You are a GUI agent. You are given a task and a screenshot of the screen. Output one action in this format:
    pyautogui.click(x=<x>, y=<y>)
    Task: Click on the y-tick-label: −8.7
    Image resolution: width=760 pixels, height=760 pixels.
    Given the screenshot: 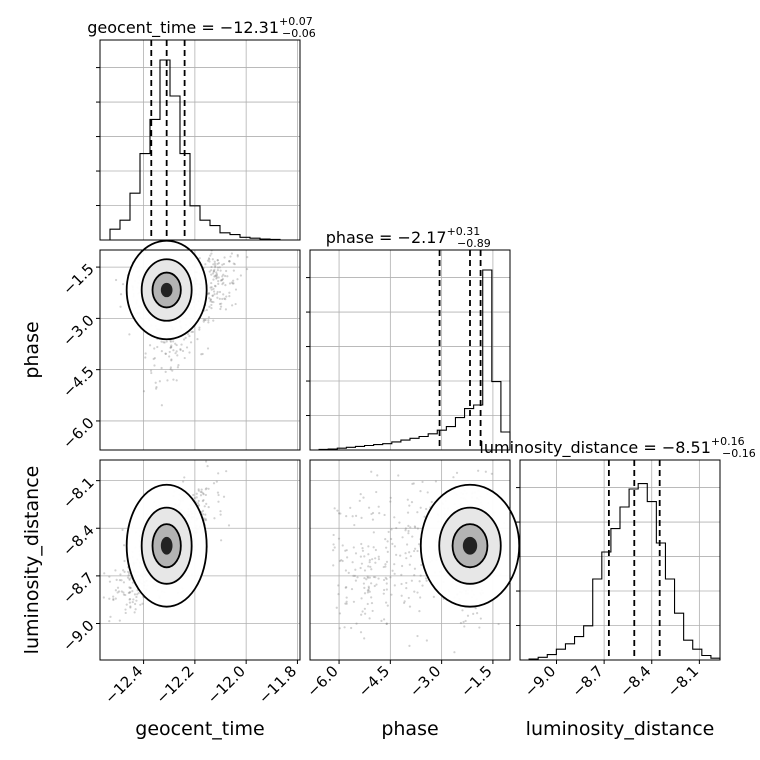 What is the action you would take?
    pyautogui.click(x=78, y=588)
    